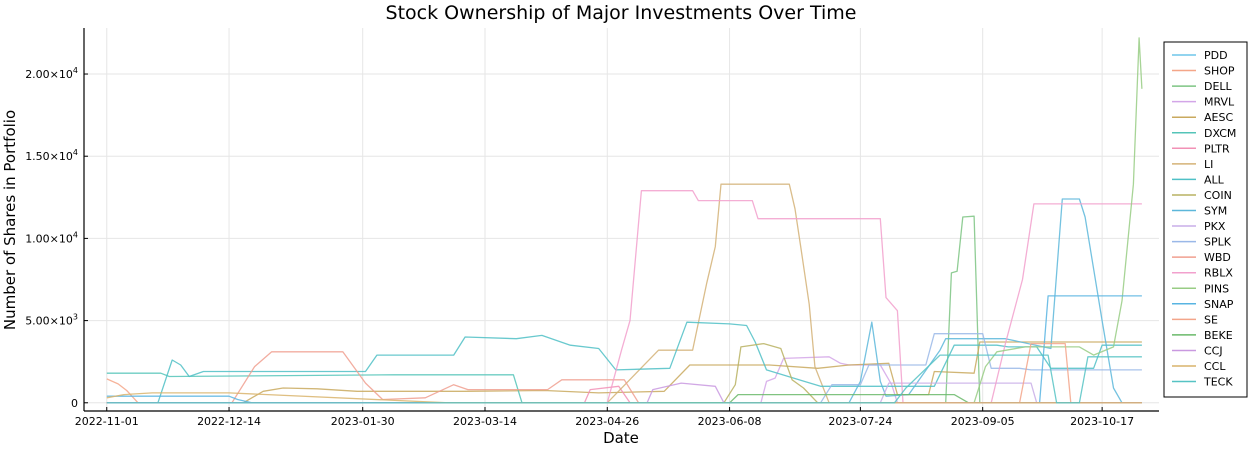 The image size is (1250, 450). What do you see at coordinates (1219, 71) in the screenshot?
I see `legend-label: SHOP` at bounding box center [1219, 71].